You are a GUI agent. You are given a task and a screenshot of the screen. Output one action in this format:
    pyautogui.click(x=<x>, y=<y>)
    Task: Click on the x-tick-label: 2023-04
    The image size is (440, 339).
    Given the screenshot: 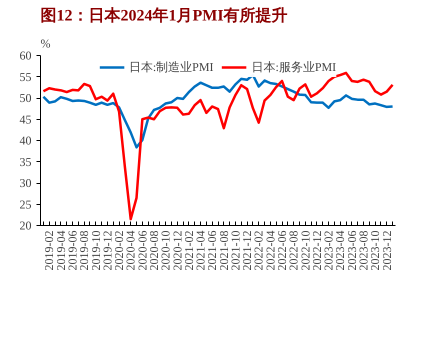 What is the action you would take?
    pyautogui.click(x=340, y=250)
    